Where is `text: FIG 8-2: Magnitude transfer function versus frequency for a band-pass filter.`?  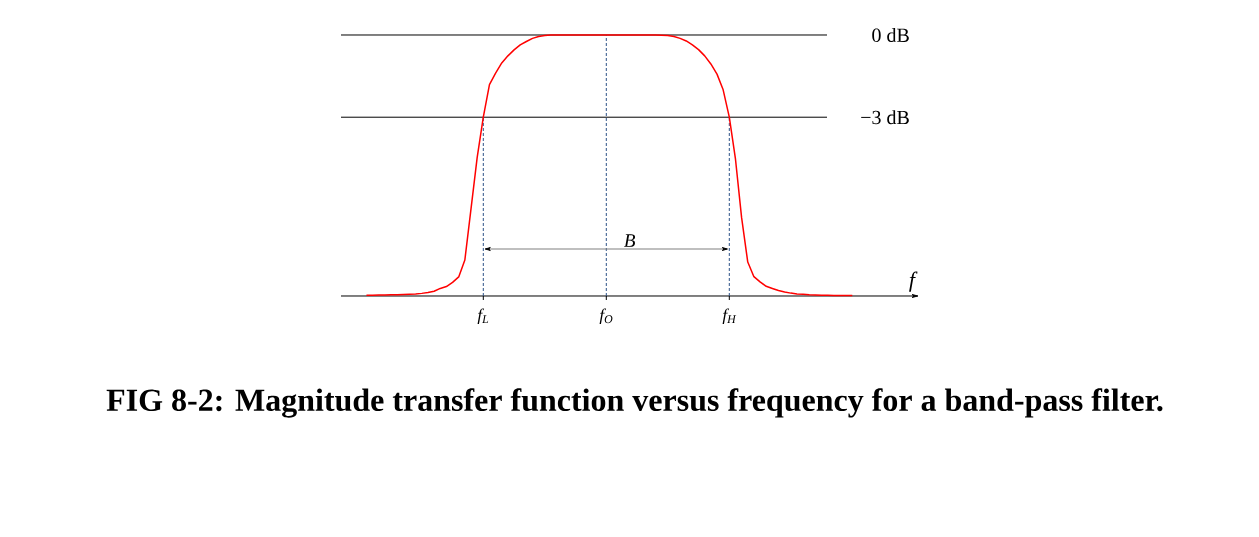
text: FIG 8-2: Magnitude transfer function versus frequency for a band-pass filter. is located at coordinates (634, 403).